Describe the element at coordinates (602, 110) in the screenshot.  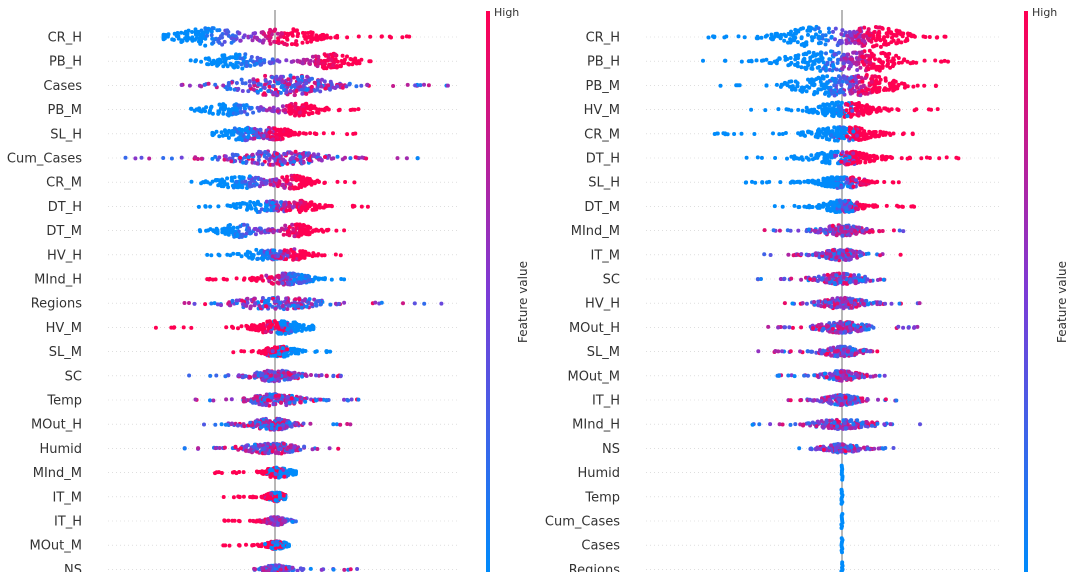
I see `feature-label: HV_M` at that location.